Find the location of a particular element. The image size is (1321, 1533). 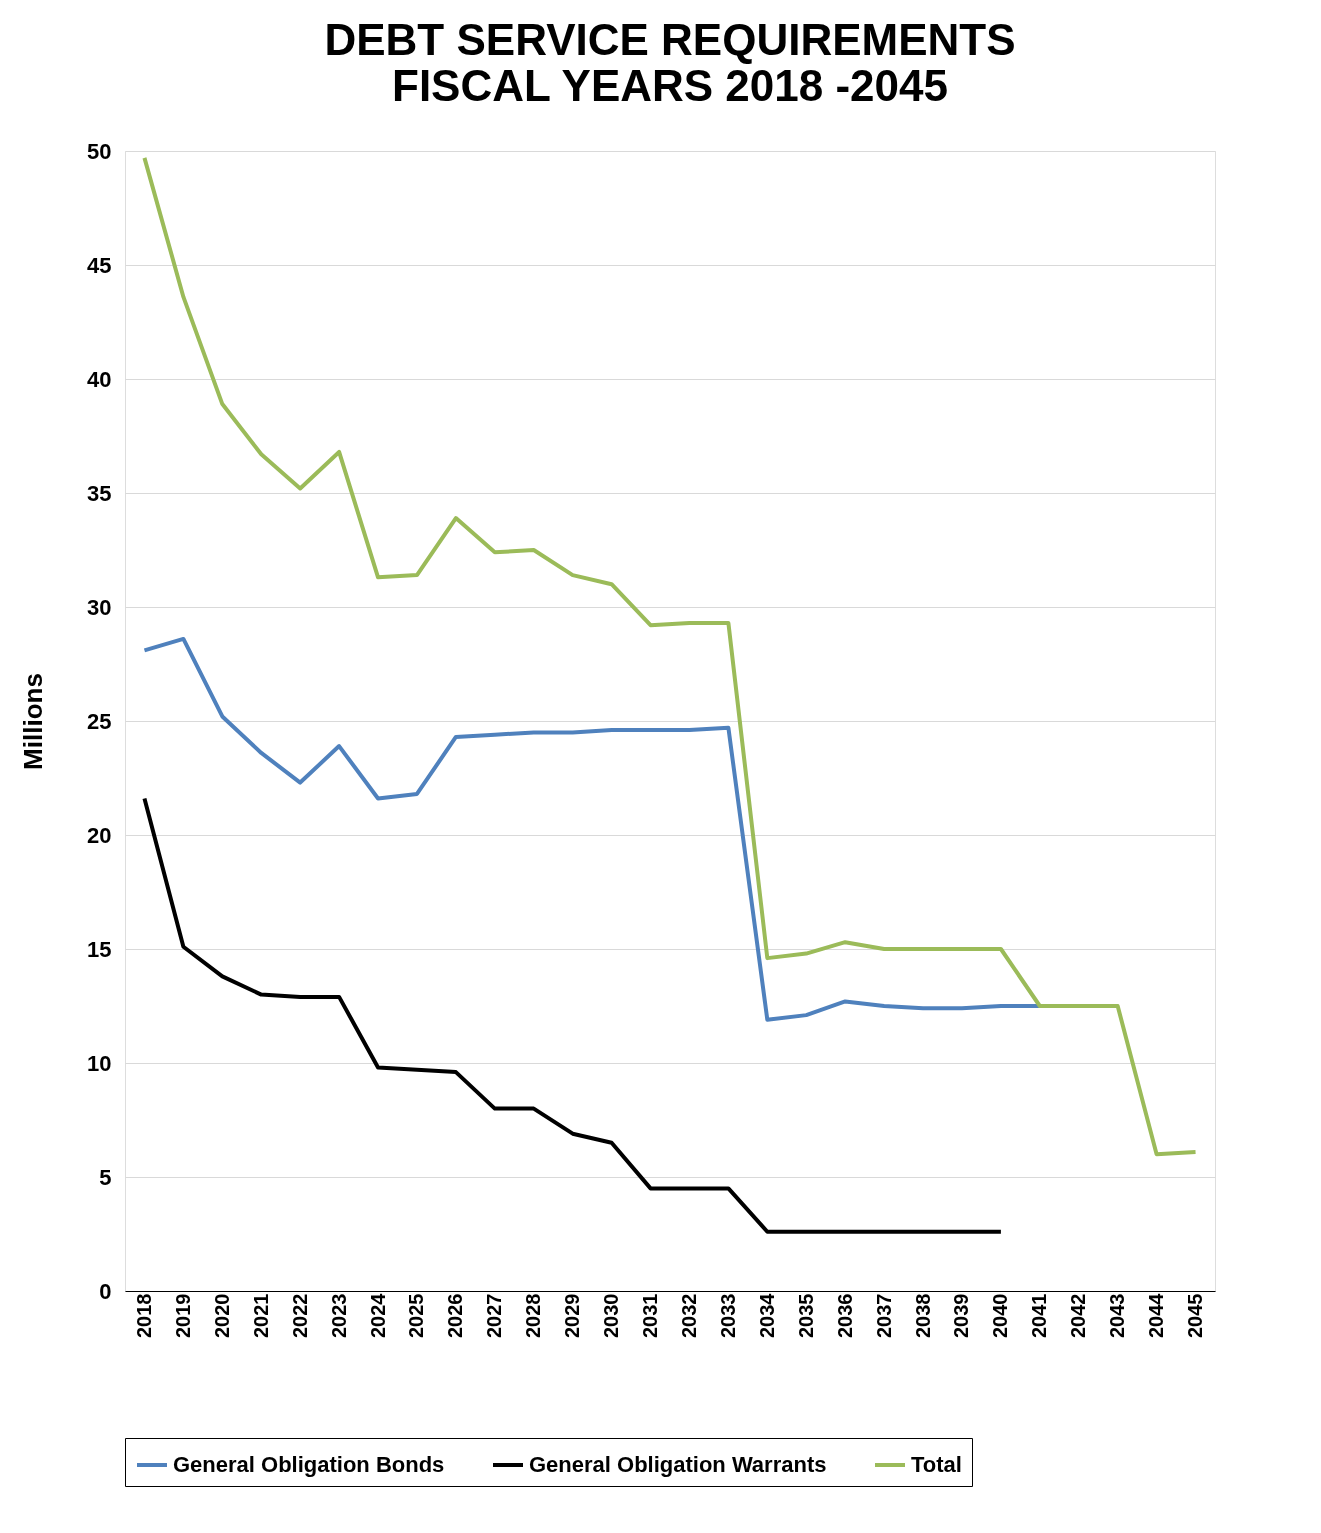

x-tick-label: 2038 is located at coordinates (922, 1315).